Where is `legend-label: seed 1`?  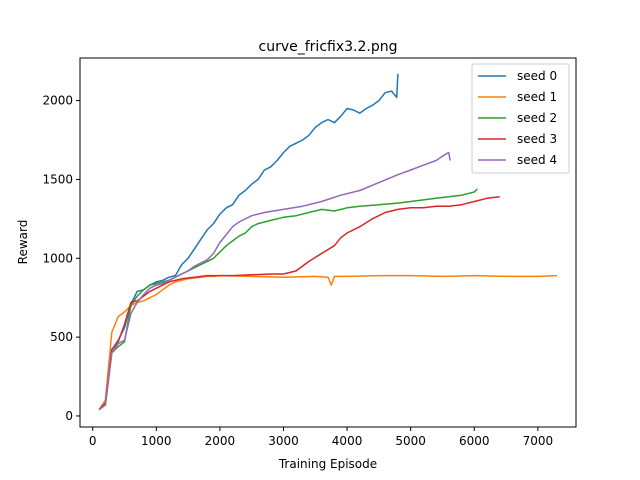
legend-label: seed 1 is located at coordinates (537, 97).